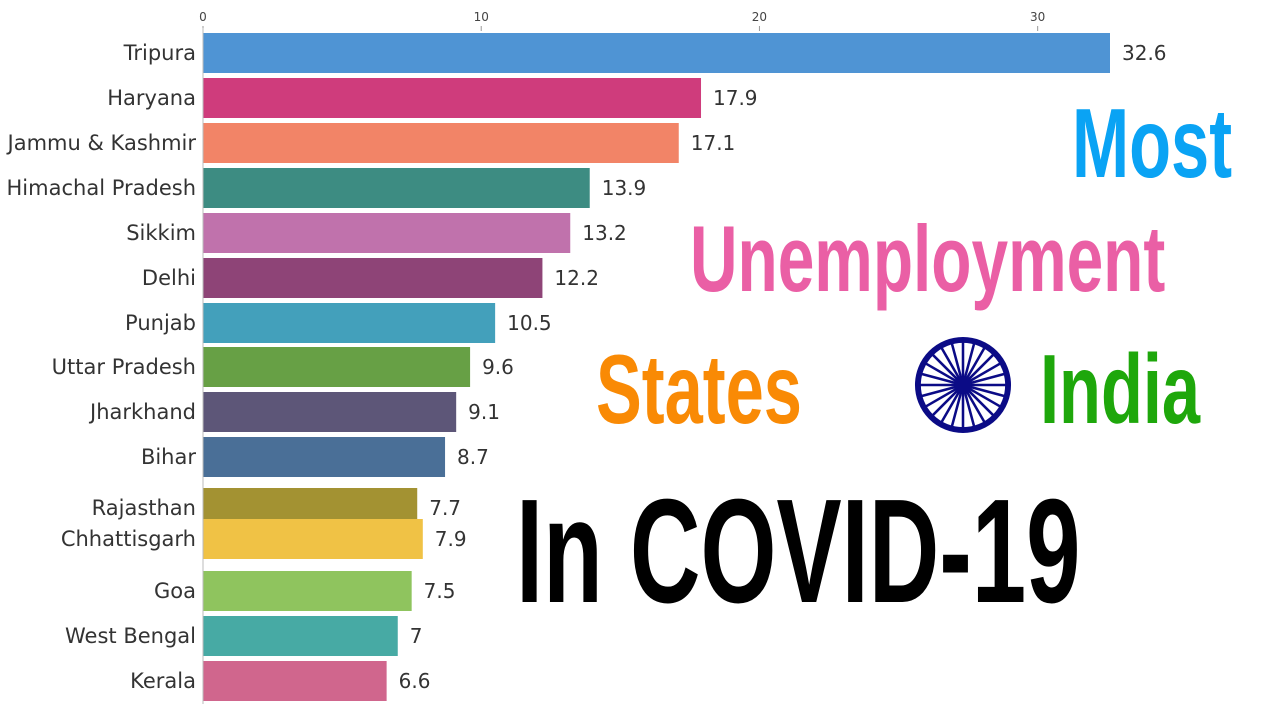  I want to click on value-label: 7.9, so click(451, 539).